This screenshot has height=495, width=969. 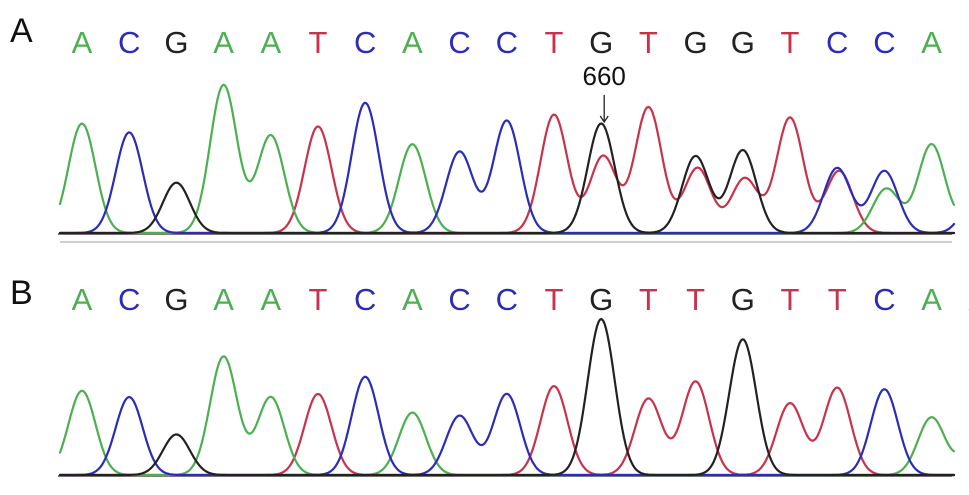 I want to click on panel-a-letter: A, so click(x=21, y=31).